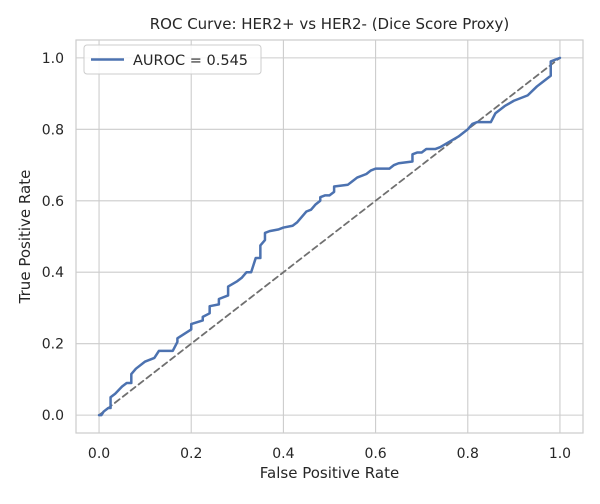 The height and width of the screenshot is (504, 600). I want to click on y-tick-label: 0.2, so click(53, 345).